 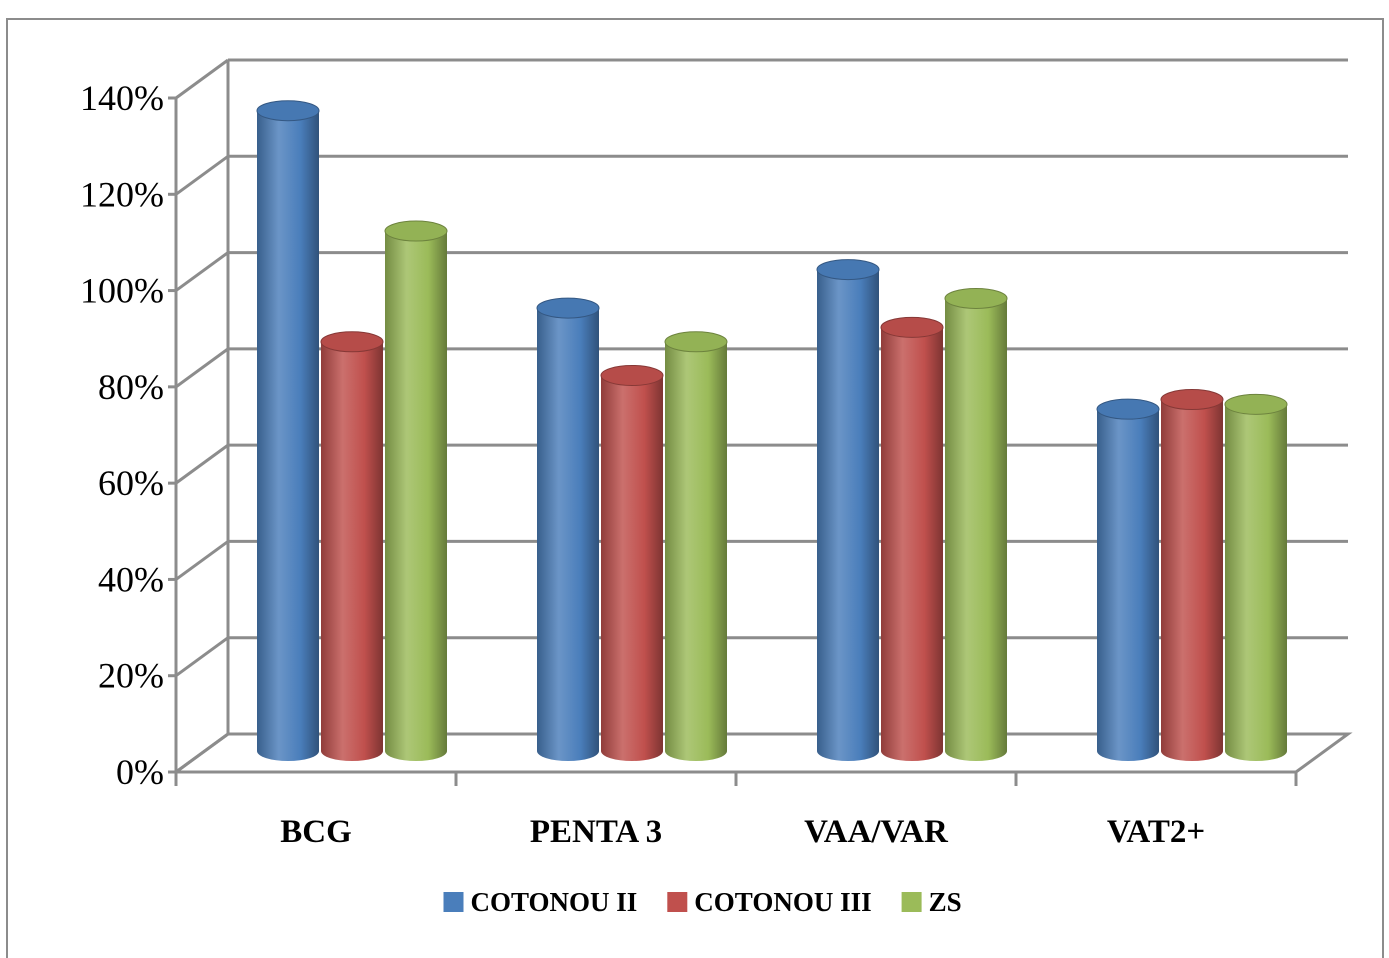 I want to click on y-tick-label: 0%, so click(x=140, y=772).